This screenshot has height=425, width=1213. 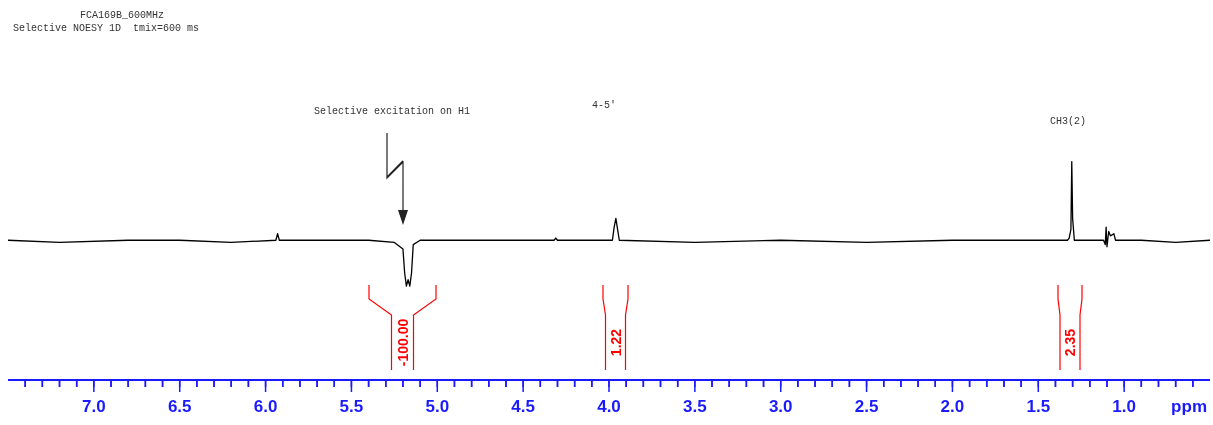 I want to click on text: CH3(2), so click(x=1068, y=121).